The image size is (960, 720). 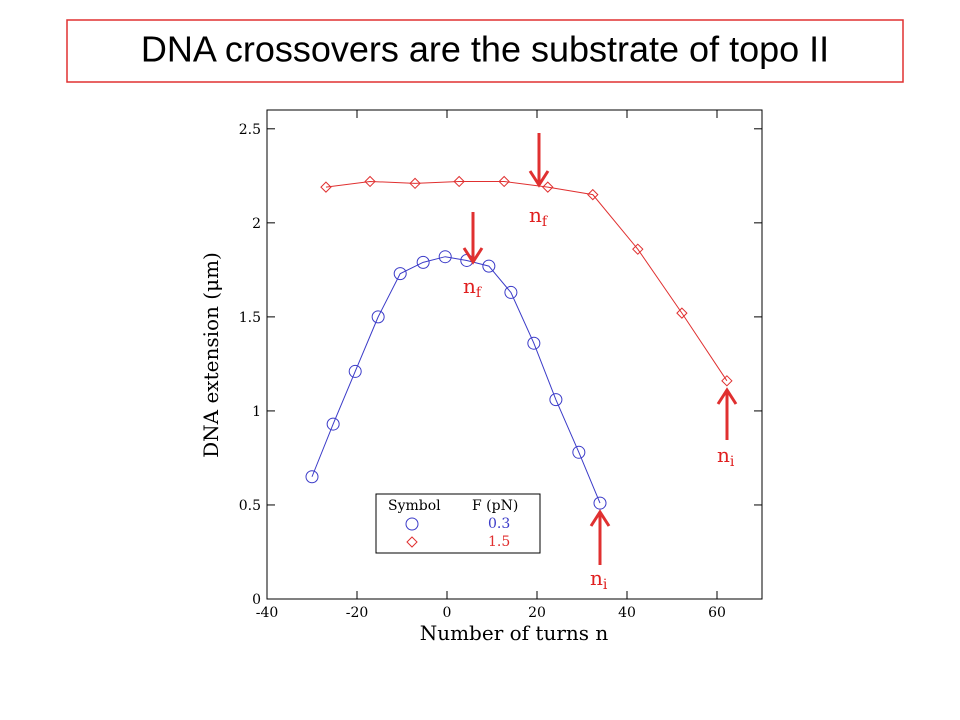 What do you see at coordinates (250, 130) in the screenshot?
I see `y-tick-label: 2.5` at bounding box center [250, 130].